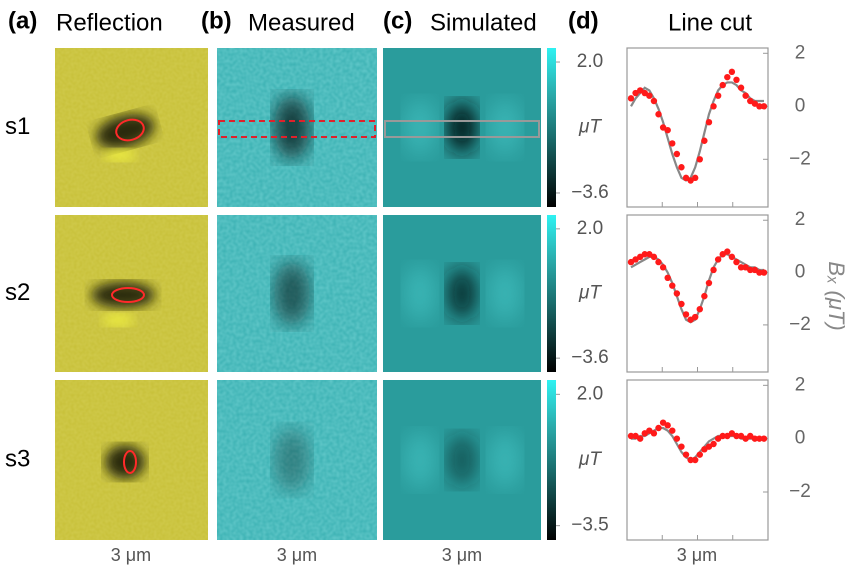 Image resolution: width=854 pixels, height=576 pixels. Describe the element at coordinates (17, 458) in the screenshot. I see `row-label: s3` at that location.